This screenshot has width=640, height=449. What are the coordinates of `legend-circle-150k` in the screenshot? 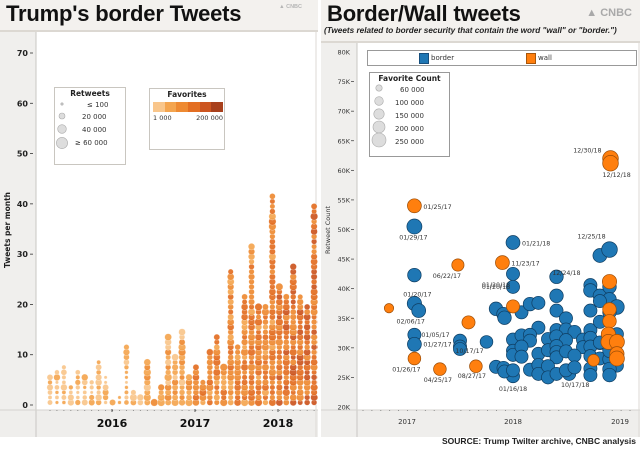 It's located at (379, 114).